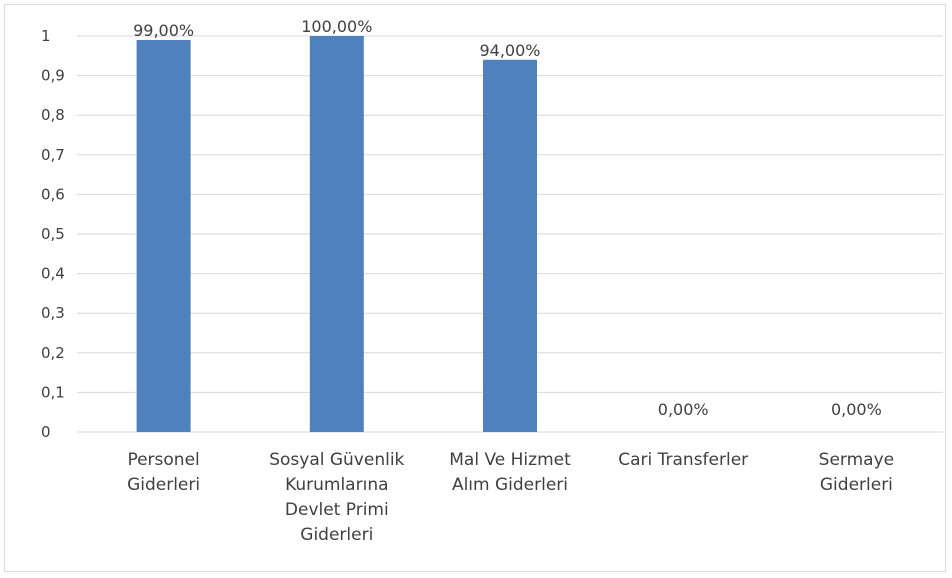 The image size is (952, 578). What do you see at coordinates (53, 234) in the screenshot?
I see `y-tick-label: 0,5` at bounding box center [53, 234].